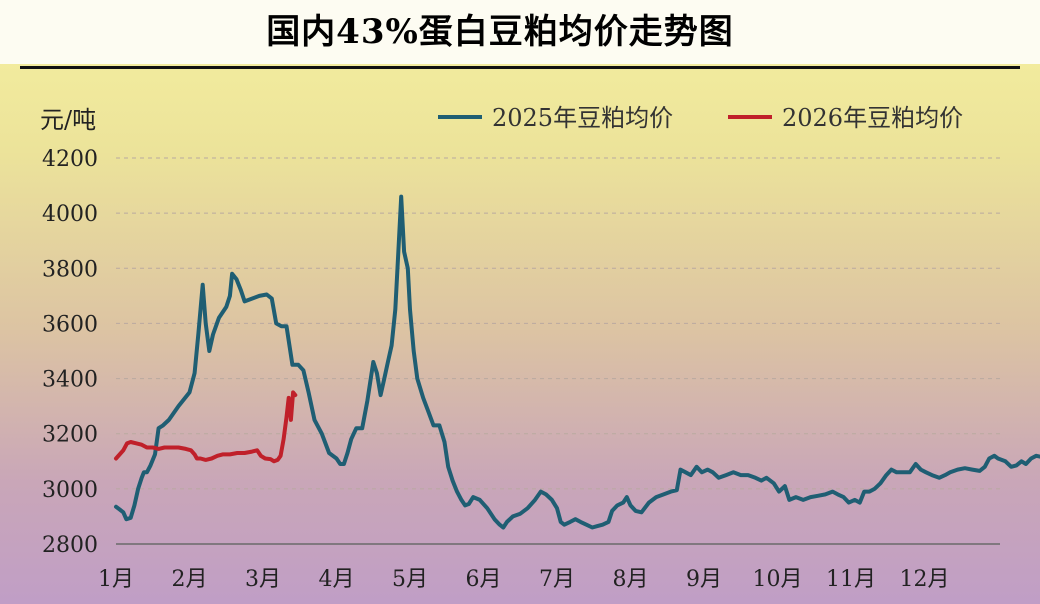  I want to click on y-tick-label: 4000, so click(70, 214).